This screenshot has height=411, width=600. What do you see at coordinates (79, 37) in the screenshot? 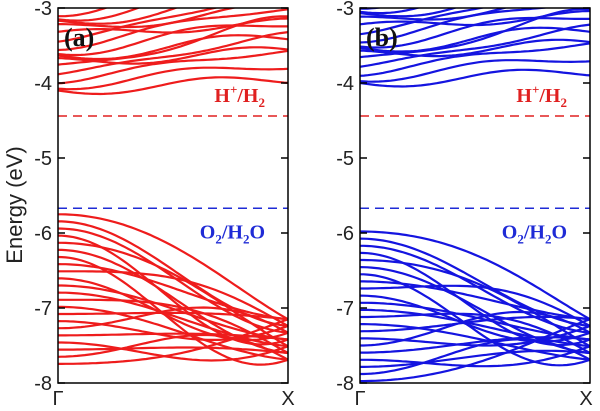
I see `panel-a-label: (a)` at bounding box center [79, 37].